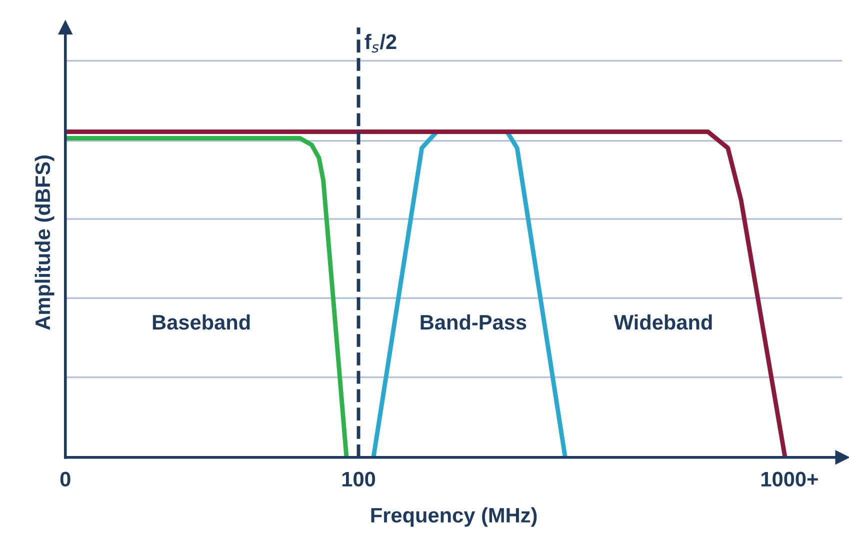 The width and height of the screenshot is (849, 551). Describe the element at coordinates (454, 517) in the screenshot. I see `x-axis-title: Frequency (MHz)` at that location.